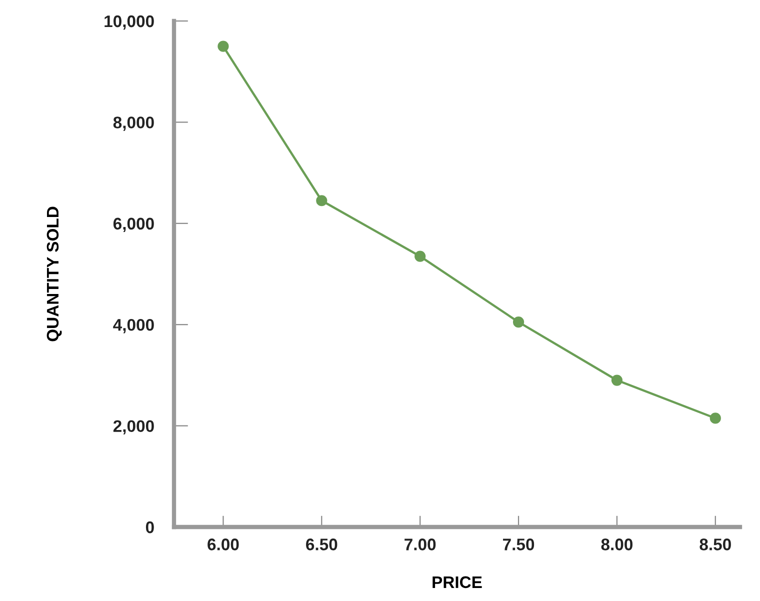 The height and width of the screenshot is (601, 760). Describe the element at coordinates (223, 544) in the screenshot. I see `x-tick-label: 6.00` at that location.